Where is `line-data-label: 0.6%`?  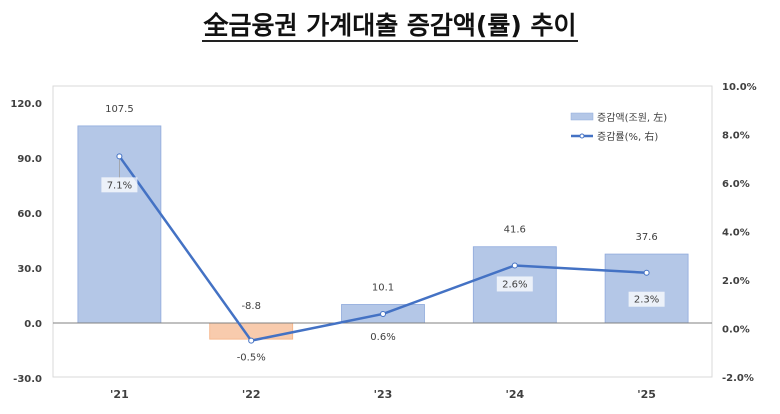 line-data-label: 0.6% is located at coordinates (382, 337).